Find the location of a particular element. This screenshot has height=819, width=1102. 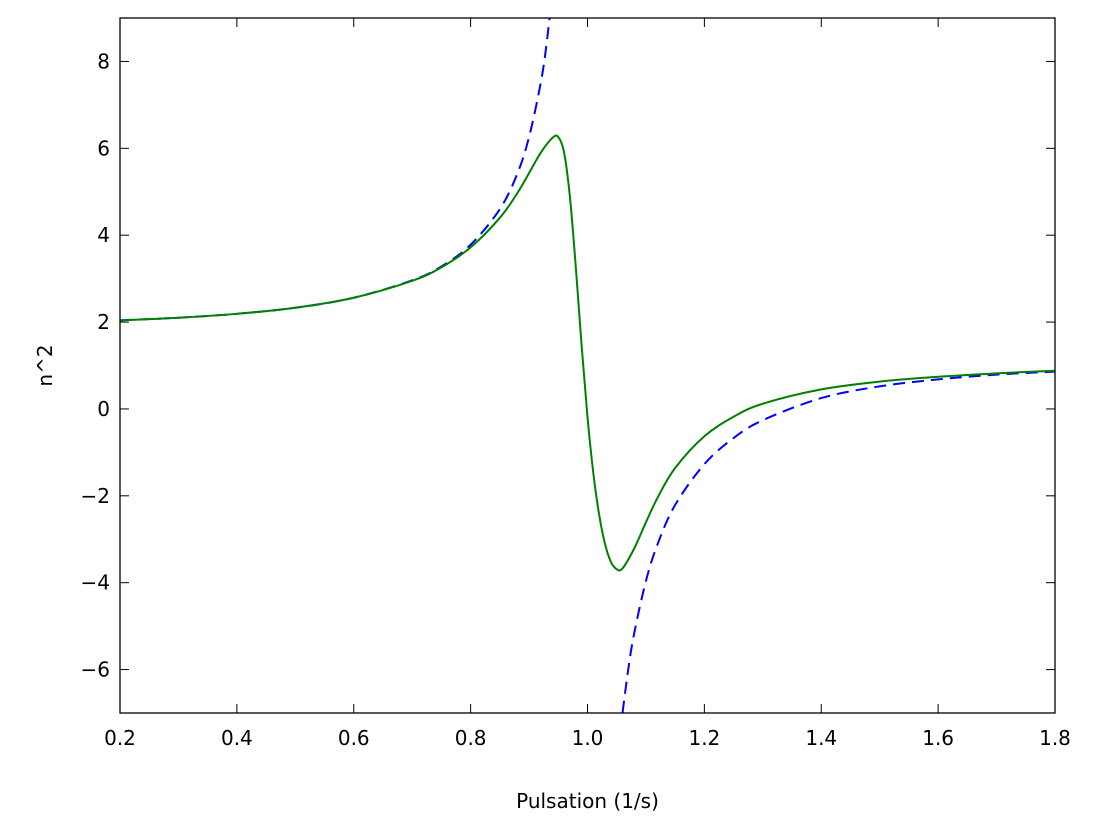

y-tick-label: 4 is located at coordinates (103, 235).